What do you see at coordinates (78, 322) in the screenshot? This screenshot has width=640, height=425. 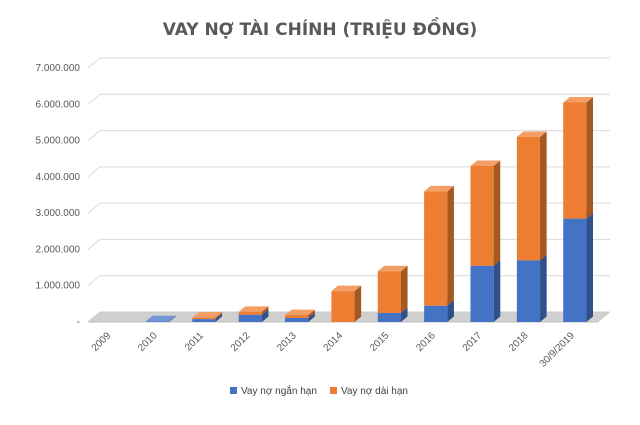 I see `y-tick-label: -` at bounding box center [78, 322].